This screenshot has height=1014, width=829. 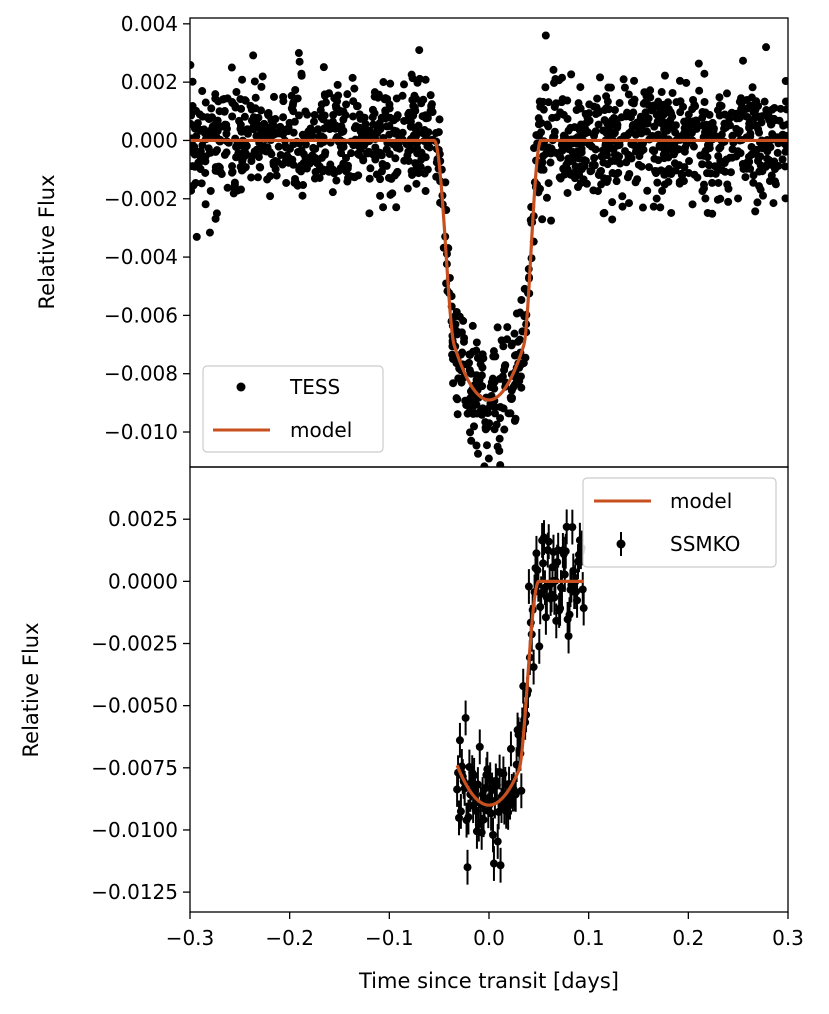 I want to click on top-y-axis-label: Relative Flux, so click(x=47, y=241).